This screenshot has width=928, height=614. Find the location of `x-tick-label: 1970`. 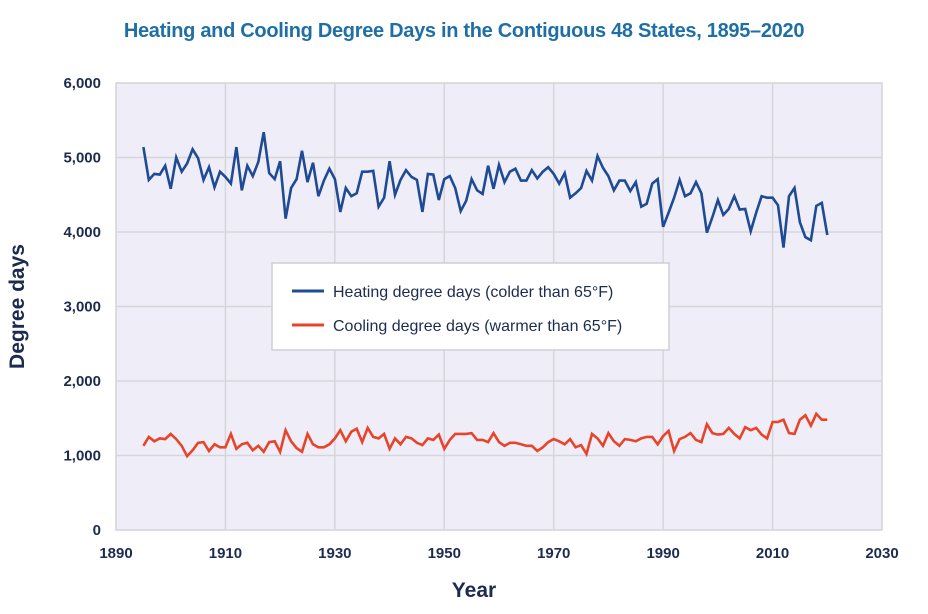

x-tick-label: 1970 is located at coordinates (553, 553).